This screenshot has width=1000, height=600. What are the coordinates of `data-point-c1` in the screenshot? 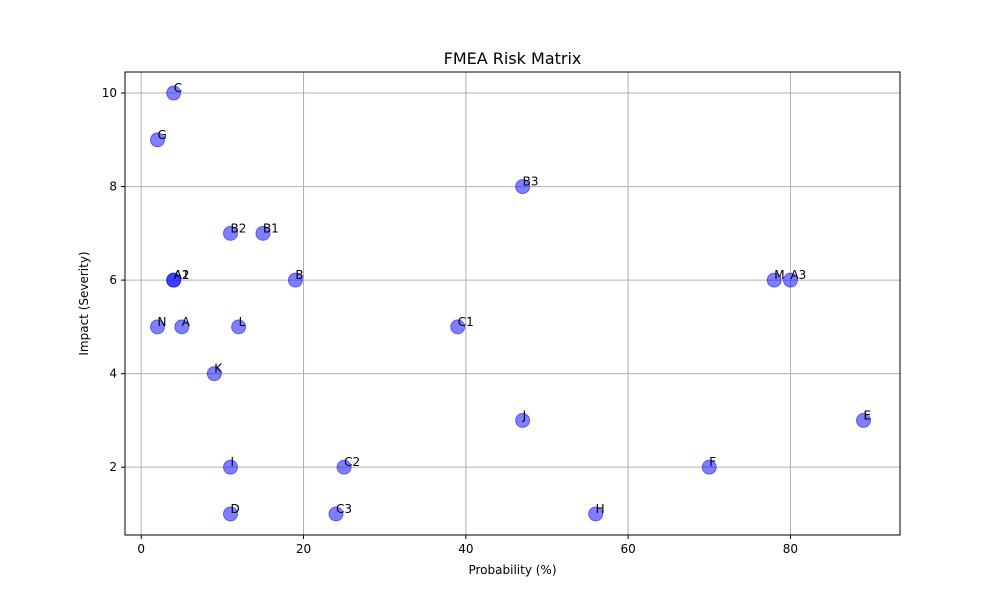 It's located at (458, 327).